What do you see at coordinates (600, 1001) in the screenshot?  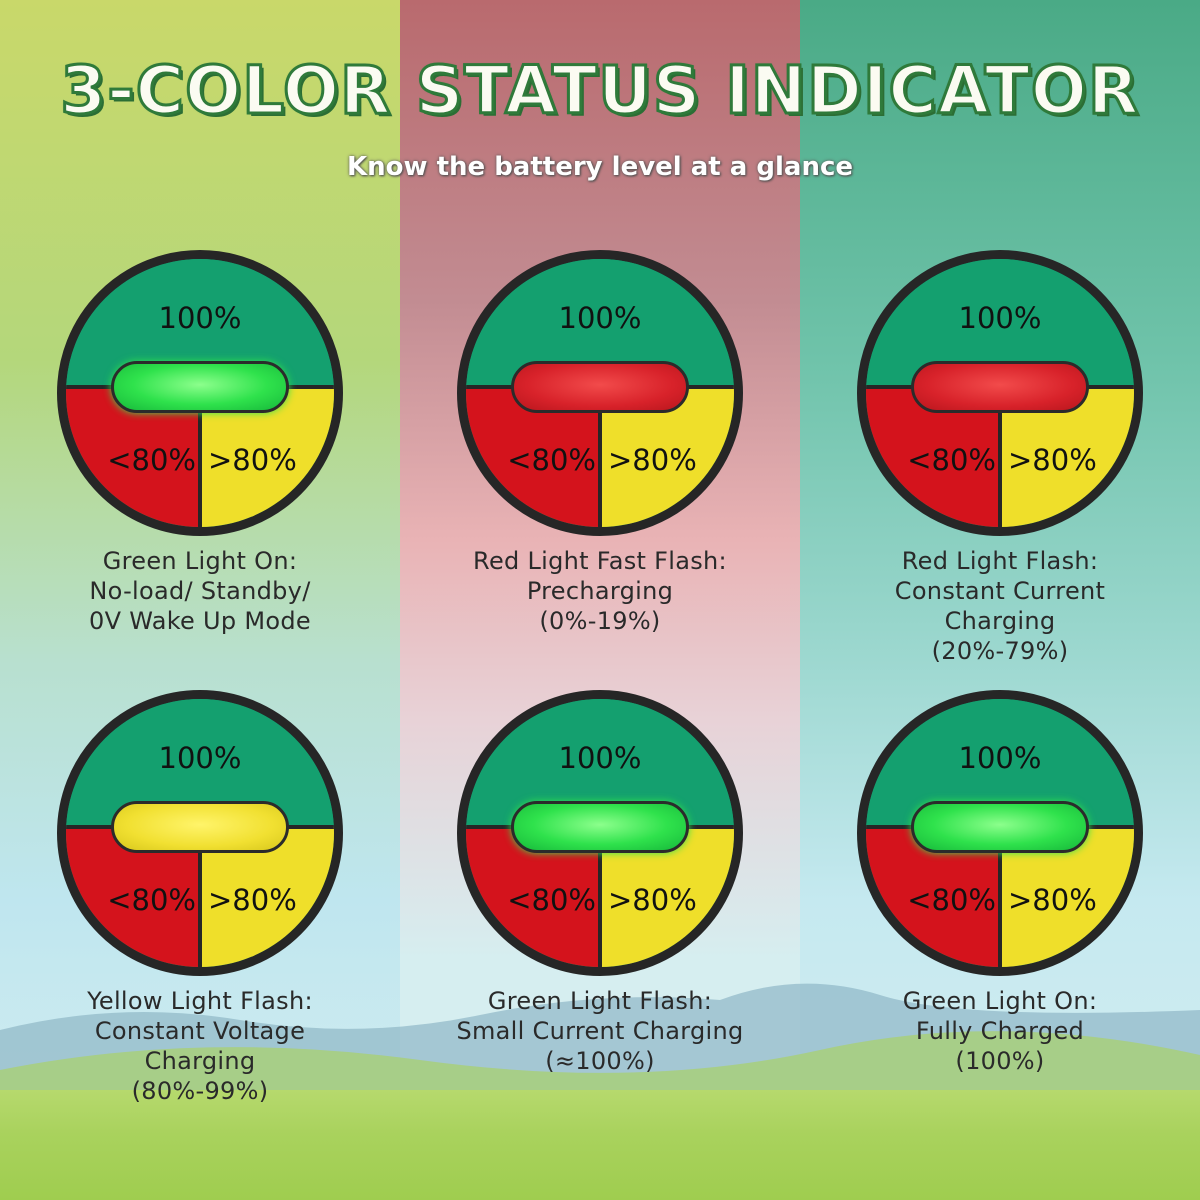 I see `caption-line: Green Light Flash:` at bounding box center [600, 1001].